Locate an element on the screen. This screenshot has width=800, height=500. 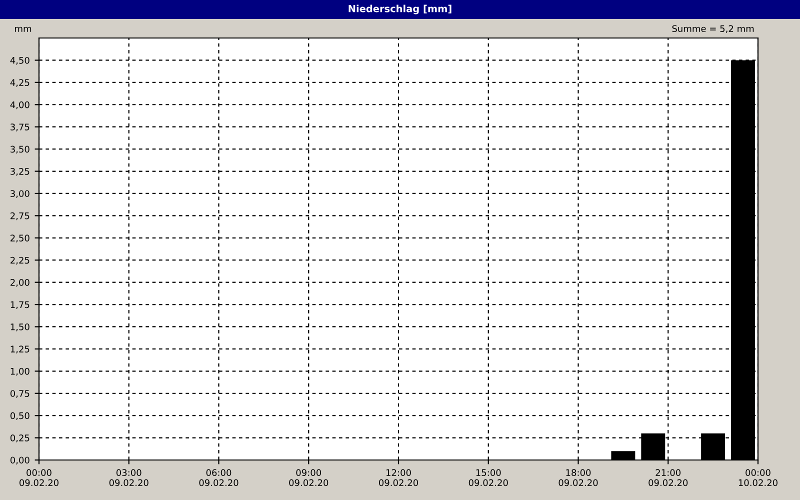
text: Summe = 5,2 mm is located at coordinates (713, 29).